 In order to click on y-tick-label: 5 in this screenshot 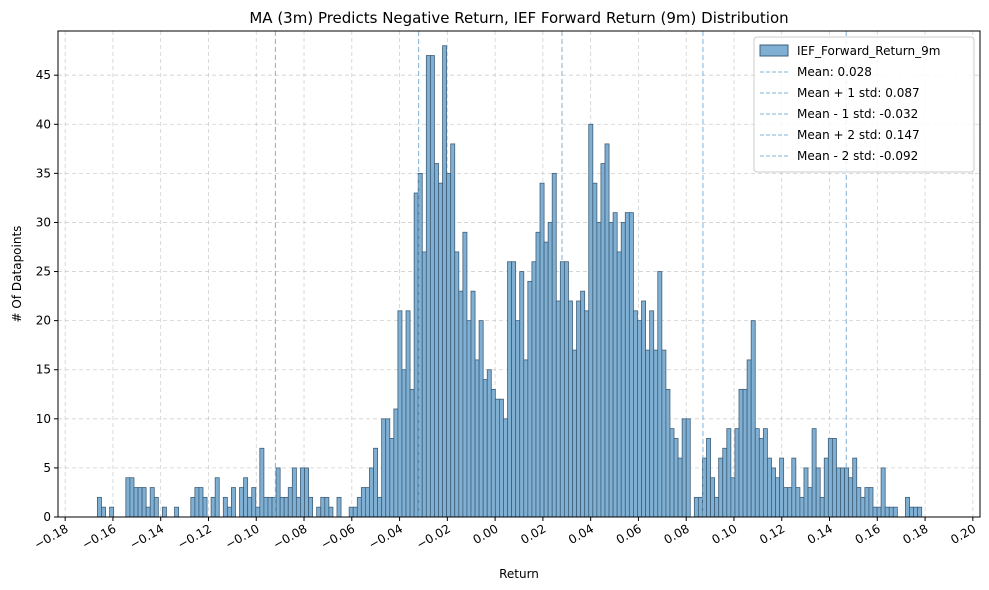, I will do `click(47, 468)`.